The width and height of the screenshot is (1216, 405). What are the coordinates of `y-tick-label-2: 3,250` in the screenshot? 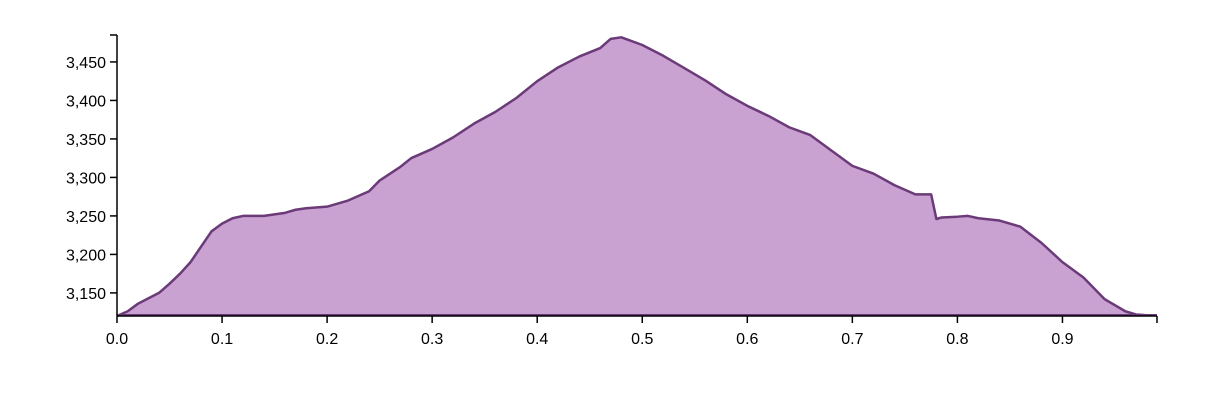 It's located at (86, 217).